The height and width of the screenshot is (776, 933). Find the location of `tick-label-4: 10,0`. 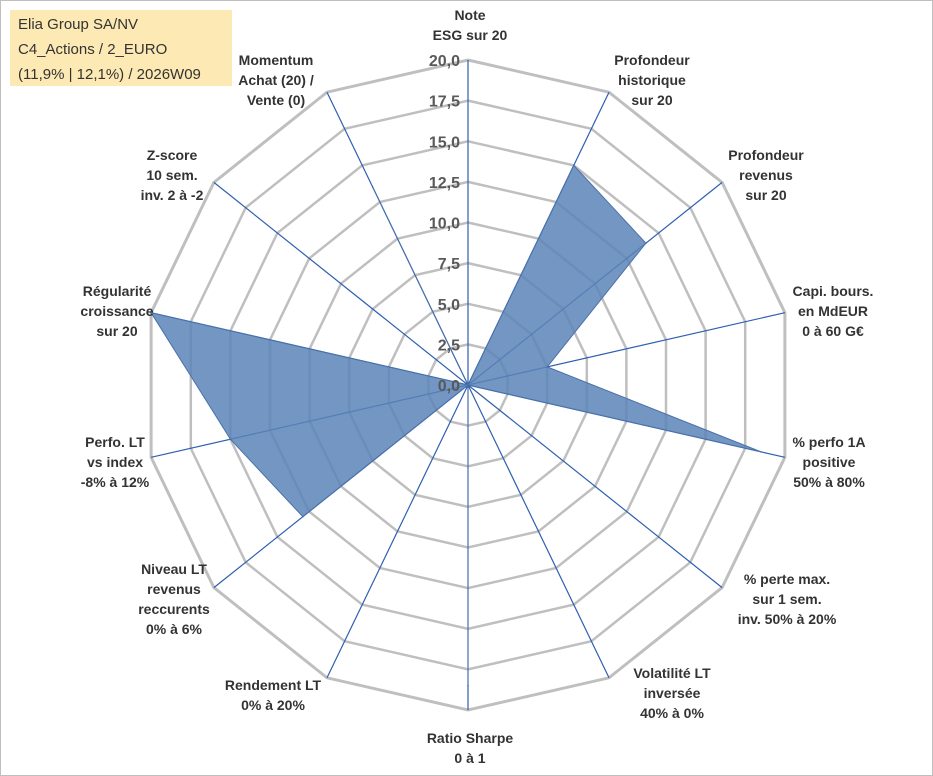

tick-label-4: 10,0 is located at coordinates (444, 224).